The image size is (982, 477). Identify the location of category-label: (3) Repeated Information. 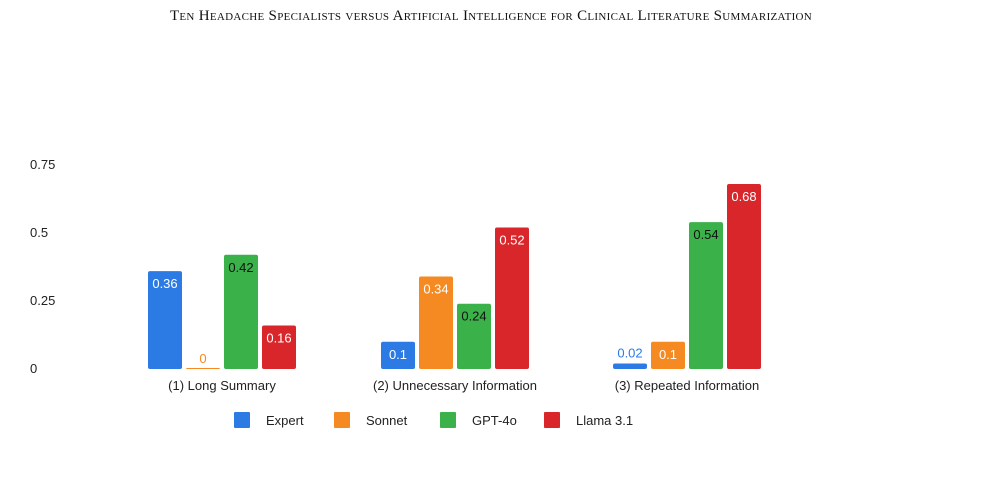
(687, 385).